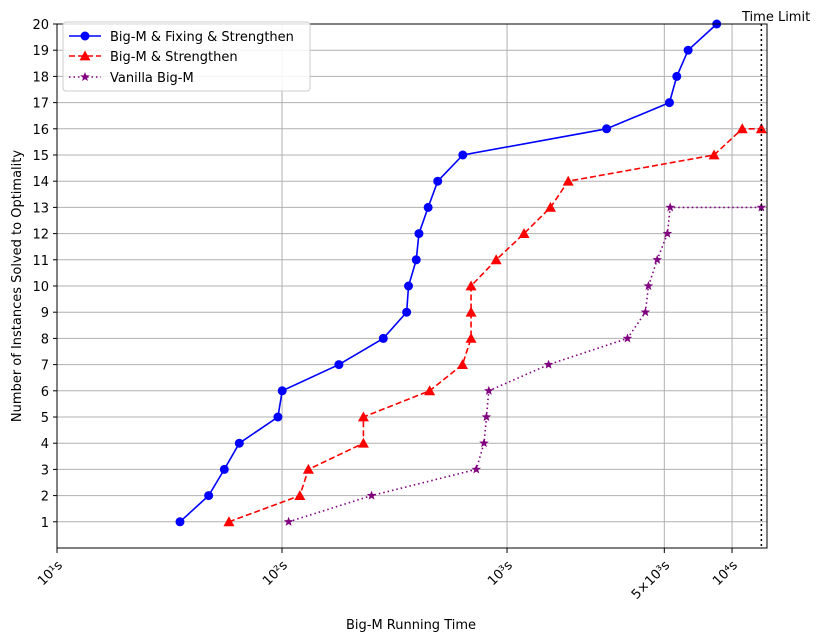 This screenshot has width=825, height=642. Describe the element at coordinates (45, 339) in the screenshot. I see `y-tick-label: 8` at that location.